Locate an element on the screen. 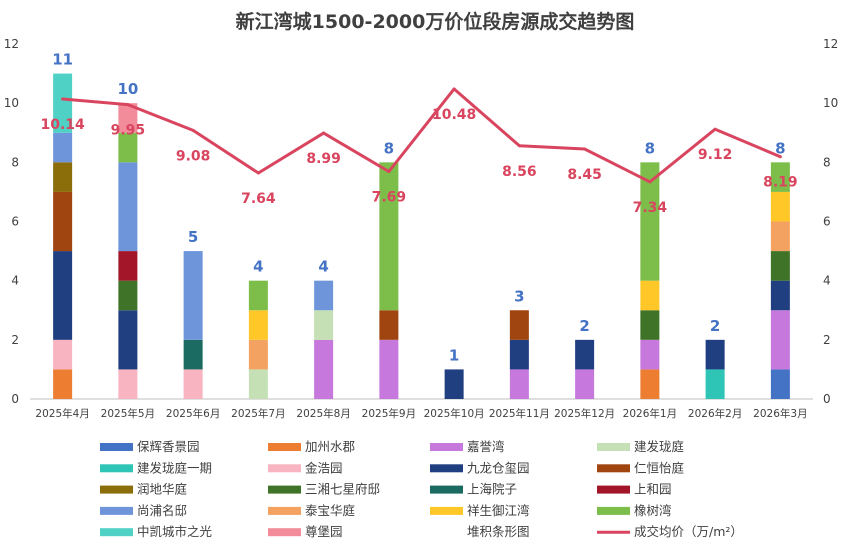 The height and width of the screenshot is (554, 843). legend-label: 嘉誉湾 is located at coordinates (486, 446).